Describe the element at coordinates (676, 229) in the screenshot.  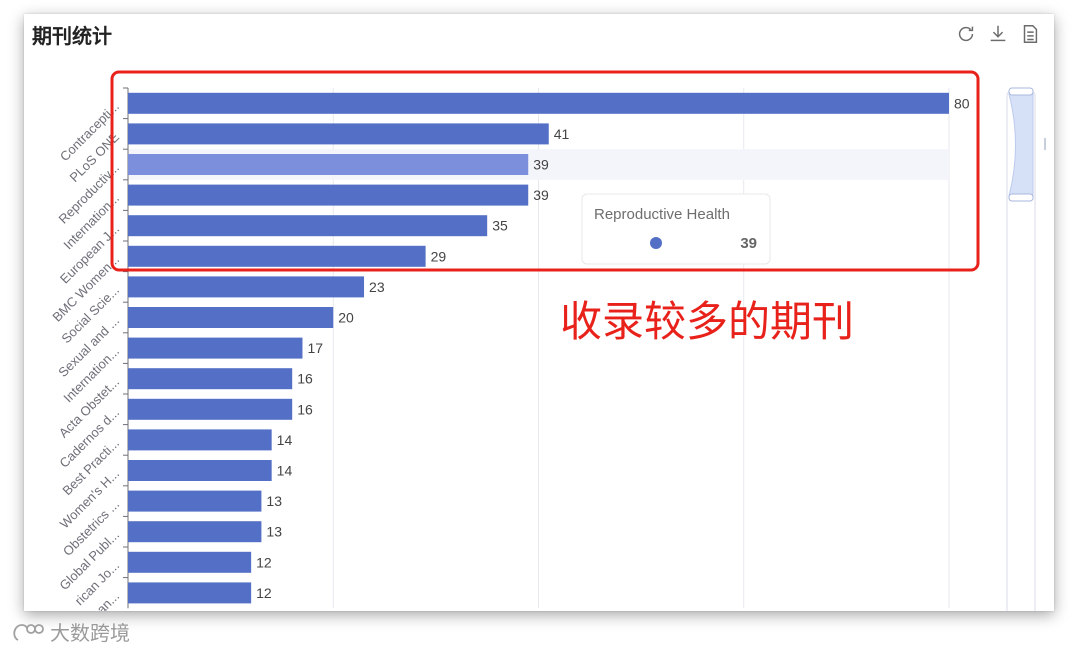
I see `tooltip-box` at that location.